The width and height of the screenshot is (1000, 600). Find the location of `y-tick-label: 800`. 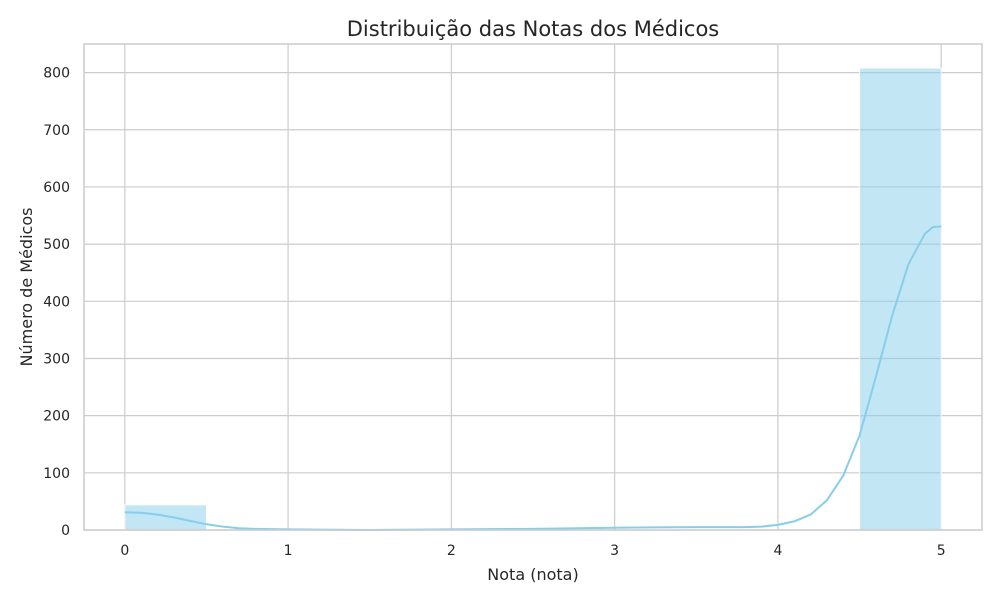

y-tick-label: 800 is located at coordinates (56, 74).